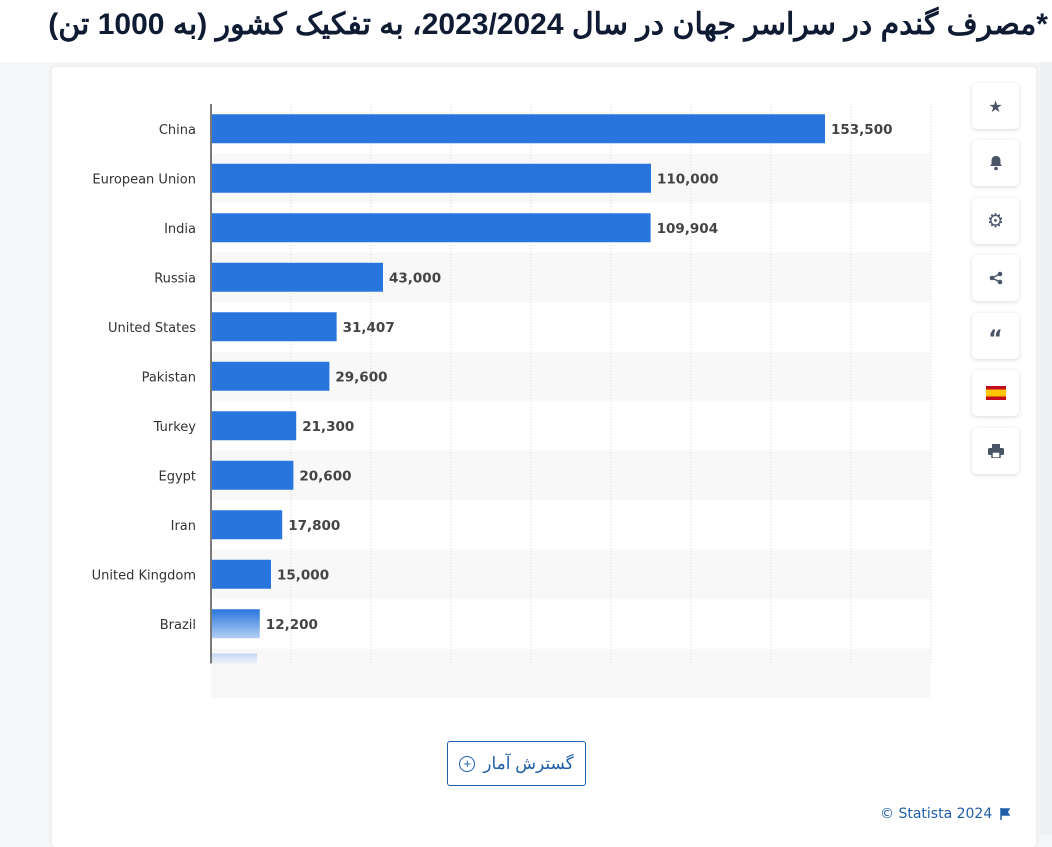 This screenshot has width=1052, height=847. What do you see at coordinates (328, 427) in the screenshot?
I see `value-label: 21,300` at bounding box center [328, 427].